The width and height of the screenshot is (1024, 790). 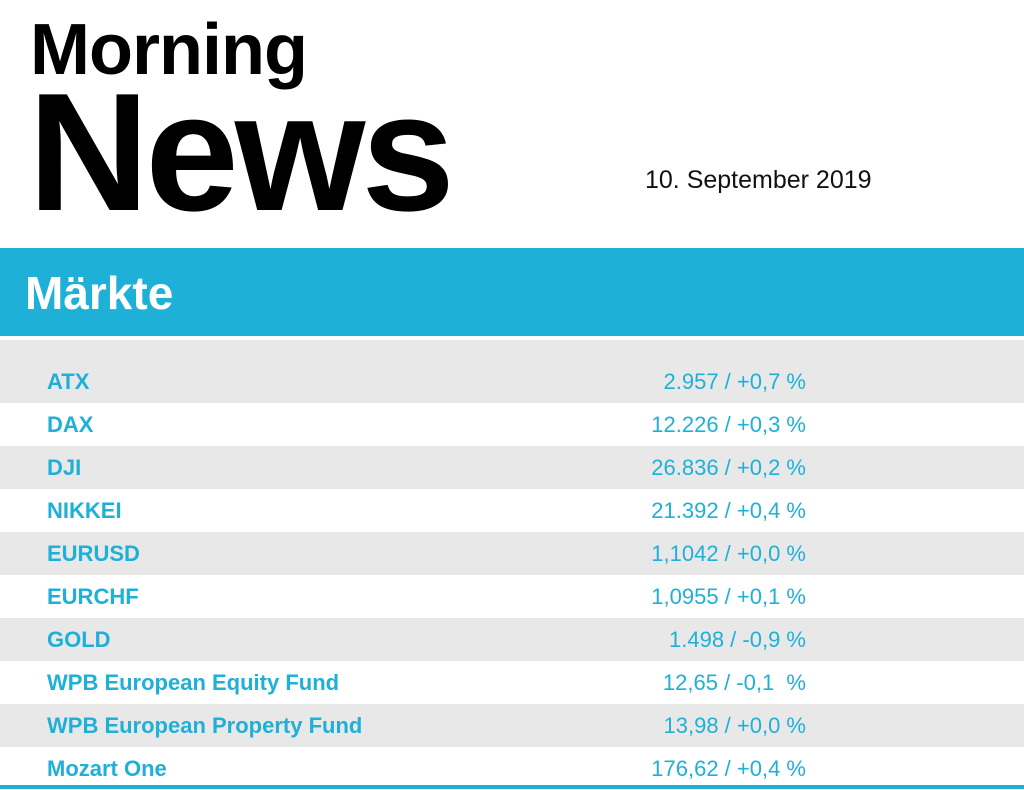 What do you see at coordinates (512, 768) in the screenshot?
I see `table-row: Mozart One 176,62 / +0,4 %` at bounding box center [512, 768].